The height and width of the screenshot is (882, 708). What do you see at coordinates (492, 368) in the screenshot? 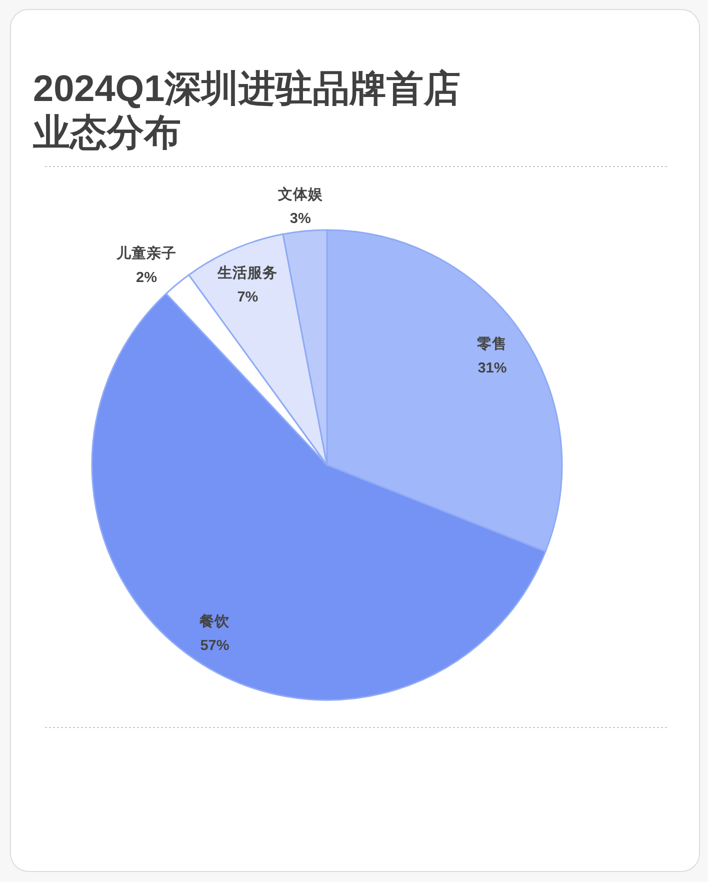
I see `data-label: 31%` at bounding box center [492, 368].